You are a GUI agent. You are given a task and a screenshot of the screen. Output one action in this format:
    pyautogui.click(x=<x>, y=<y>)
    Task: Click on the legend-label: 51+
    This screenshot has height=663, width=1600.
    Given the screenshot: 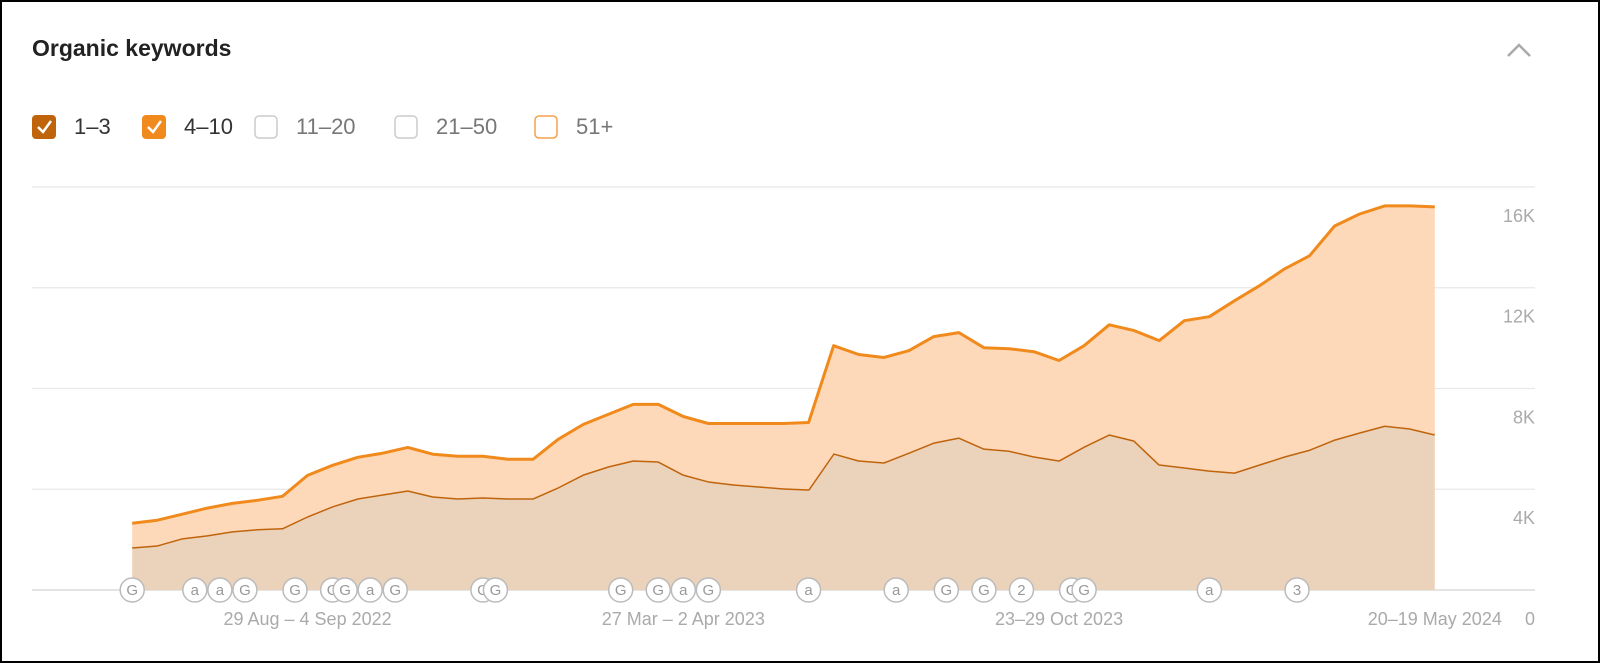 What is the action you would take?
    pyautogui.click(x=594, y=126)
    